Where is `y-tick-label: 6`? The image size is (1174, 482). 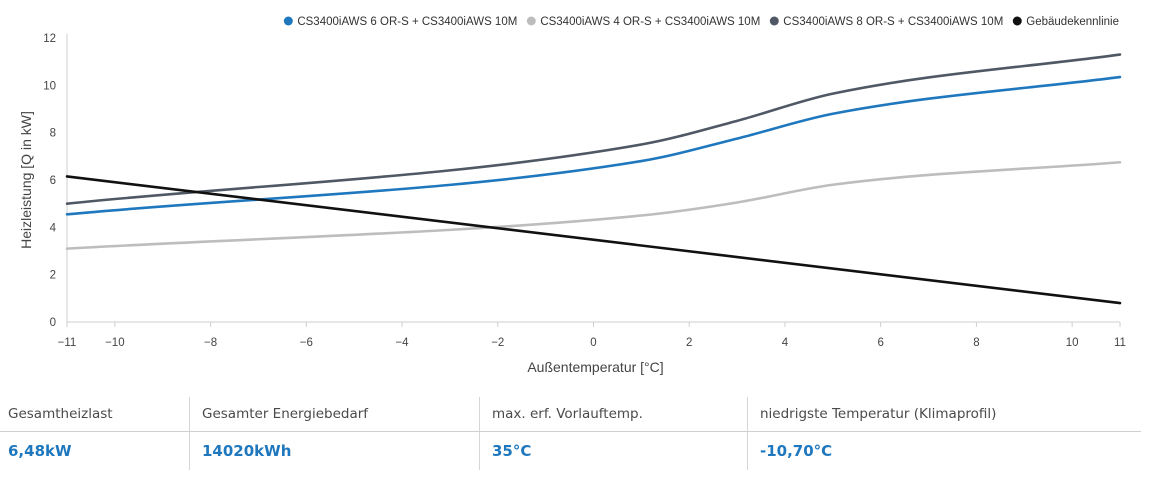
y-tick-label: 6 is located at coordinates (53, 181).